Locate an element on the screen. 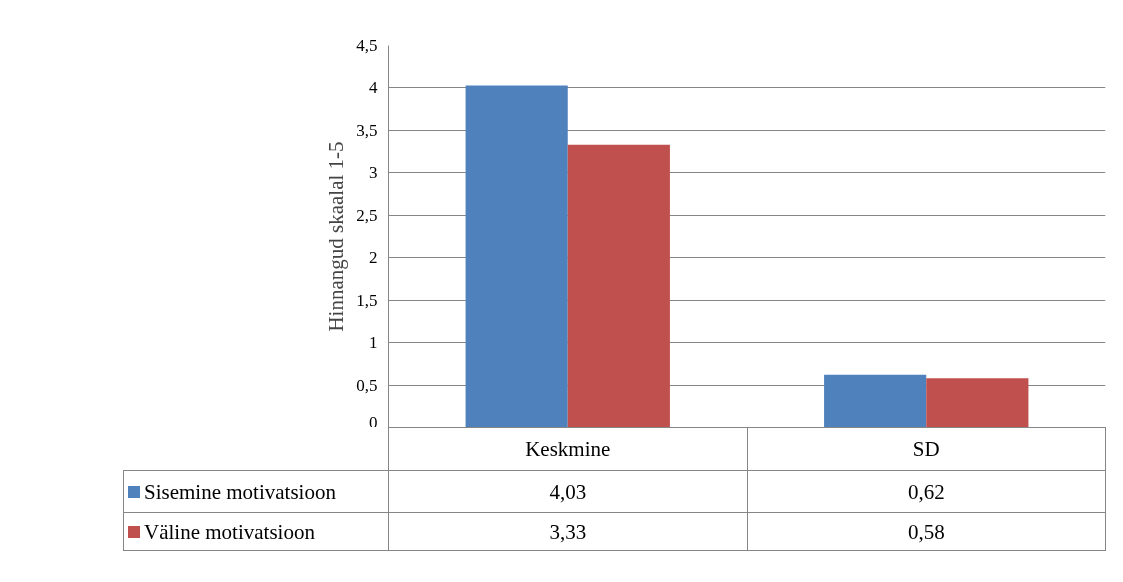 The height and width of the screenshot is (582, 1123). legend-label: Sisemine motivatsioon is located at coordinates (240, 492).